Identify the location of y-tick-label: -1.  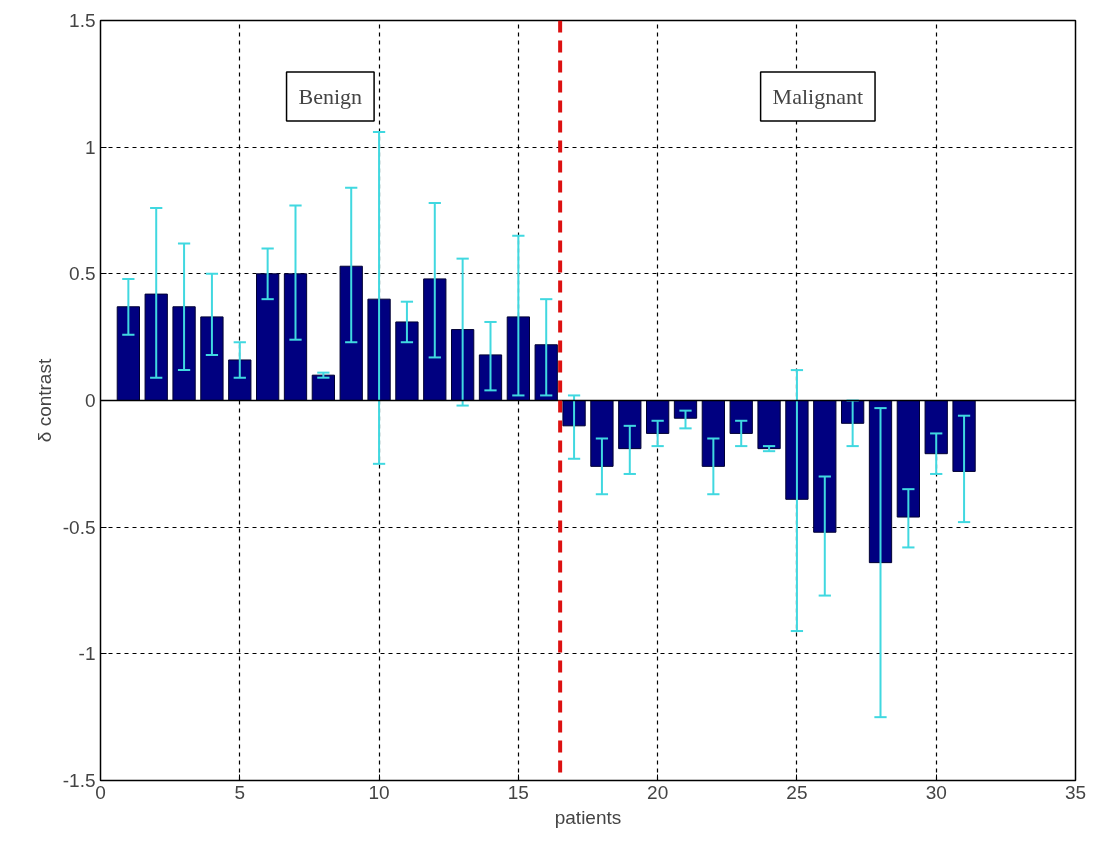
(87, 654).